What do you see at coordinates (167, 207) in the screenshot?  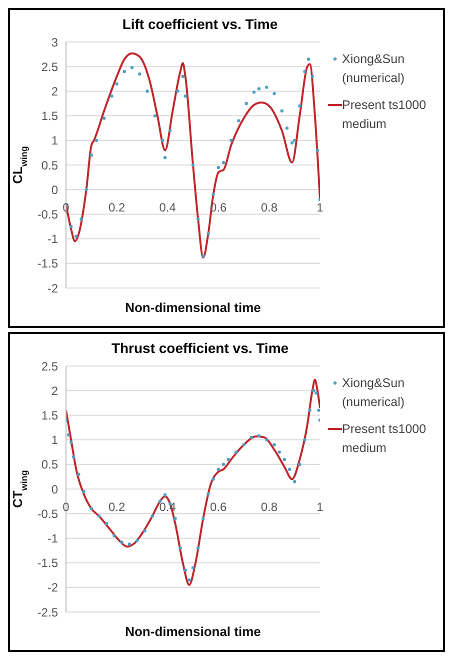 I see `x-tick-label: 0.4` at bounding box center [167, 207].